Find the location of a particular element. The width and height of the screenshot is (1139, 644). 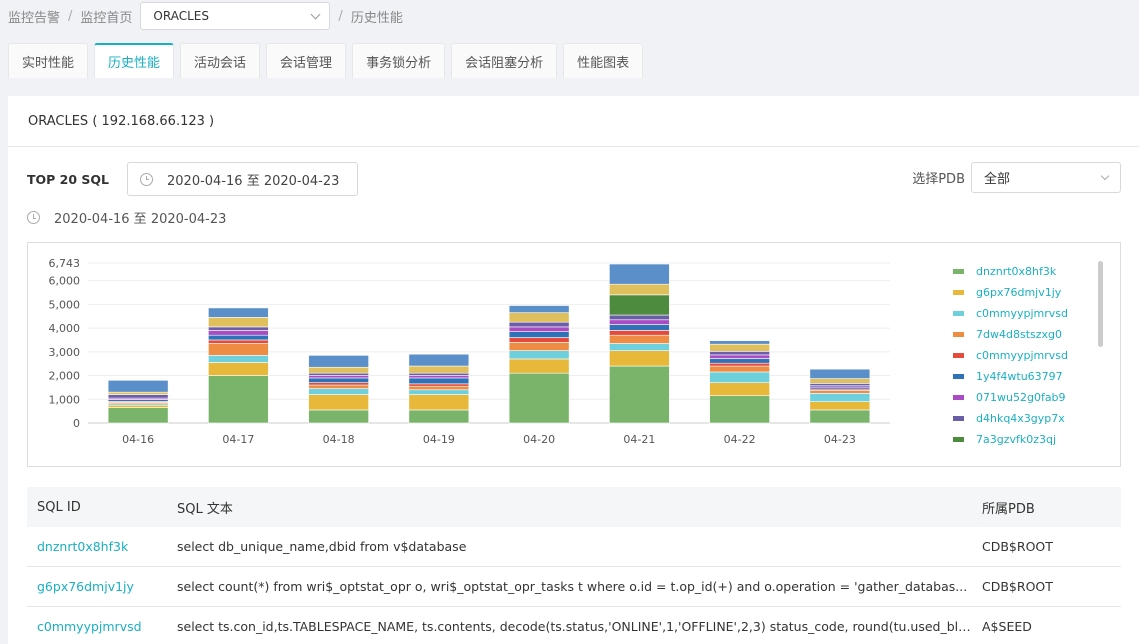

legend-item: 1y4f4wtu63797 is located at coordinates (1018, 376).